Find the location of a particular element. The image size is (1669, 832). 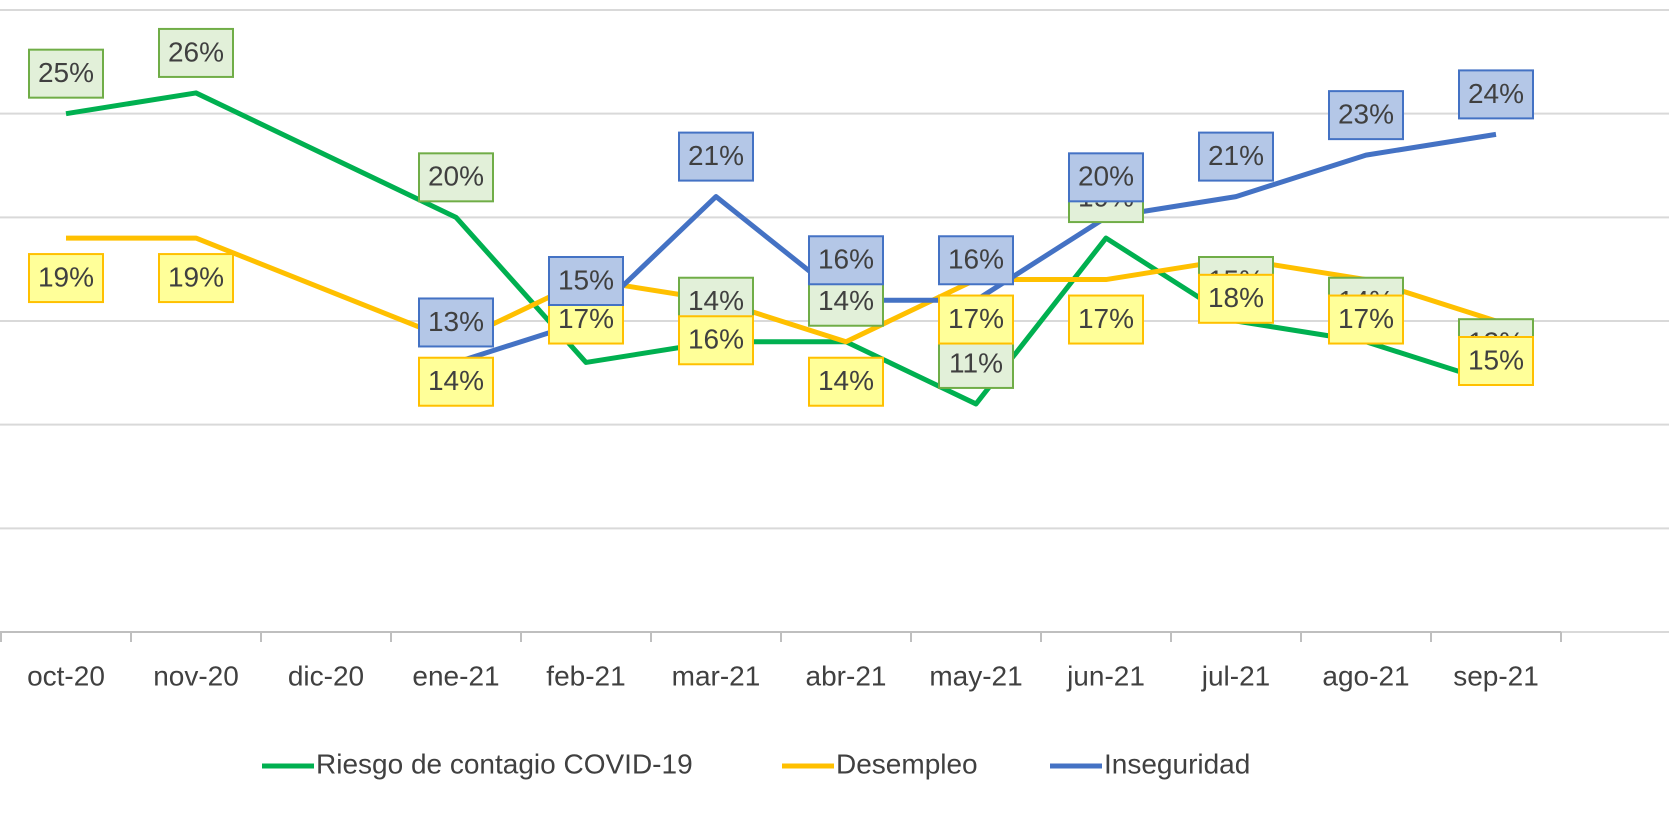

data-label: 26% is located at coordinates (196, 51).